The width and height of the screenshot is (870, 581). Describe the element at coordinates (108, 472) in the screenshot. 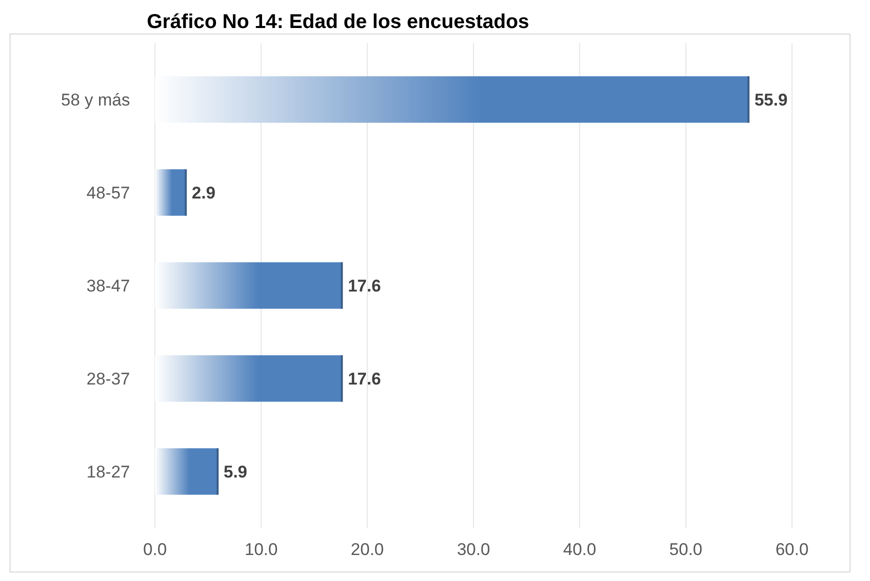

I see `y-tick-label: 18-27` at that location.